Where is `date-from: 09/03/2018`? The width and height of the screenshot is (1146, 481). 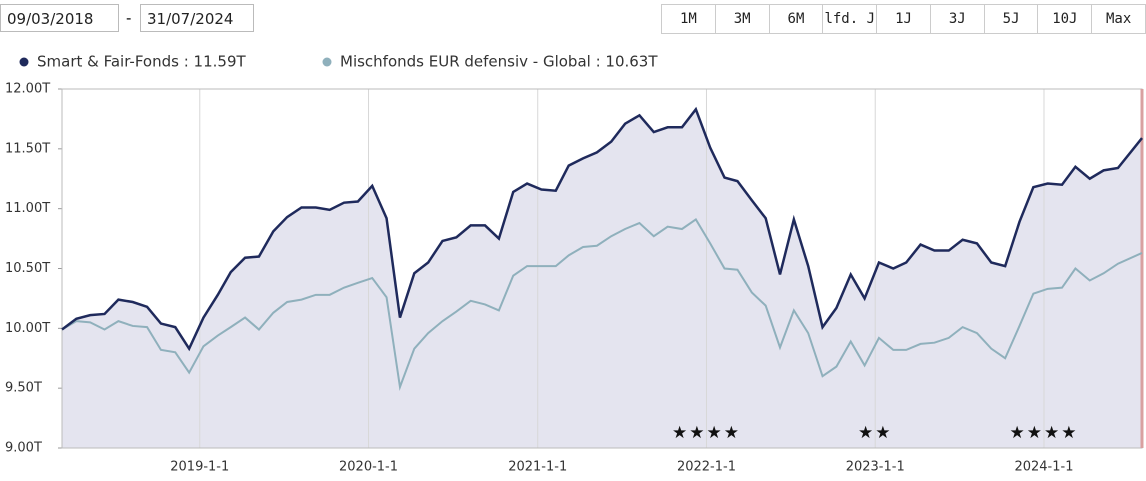
date-from: 09/03/2018 is located at coordinates (59, 18).